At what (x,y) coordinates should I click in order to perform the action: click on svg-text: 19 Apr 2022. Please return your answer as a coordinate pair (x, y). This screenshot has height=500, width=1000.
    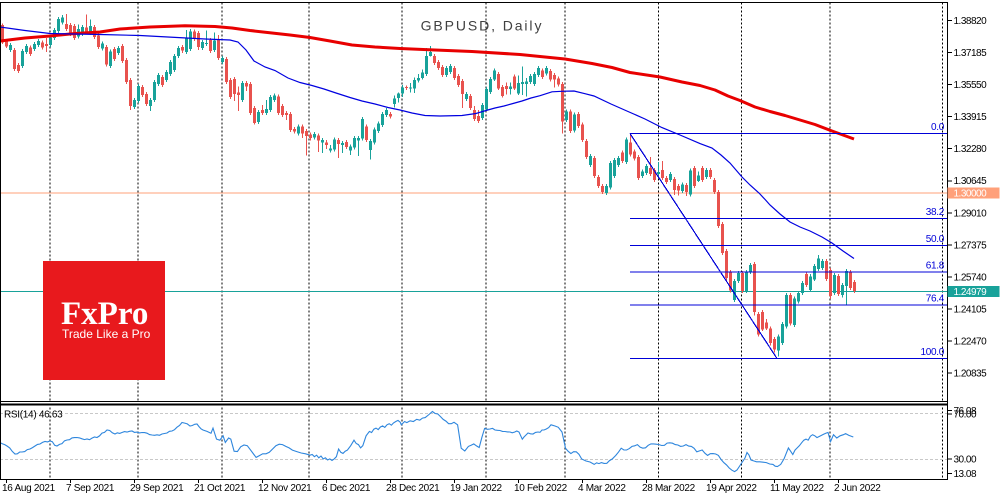
    Looking at the image, I should click on (731, 488).